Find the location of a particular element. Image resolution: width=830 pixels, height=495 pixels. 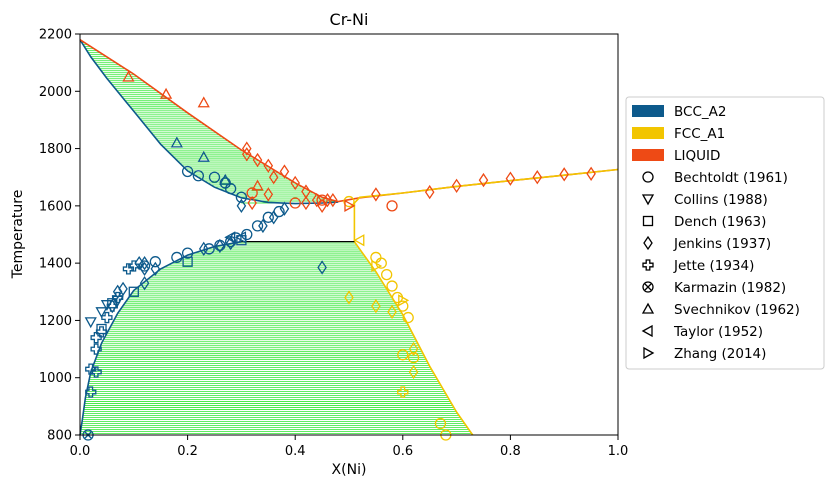

y-tick-label: 800 is located at coordinates (59, 436).